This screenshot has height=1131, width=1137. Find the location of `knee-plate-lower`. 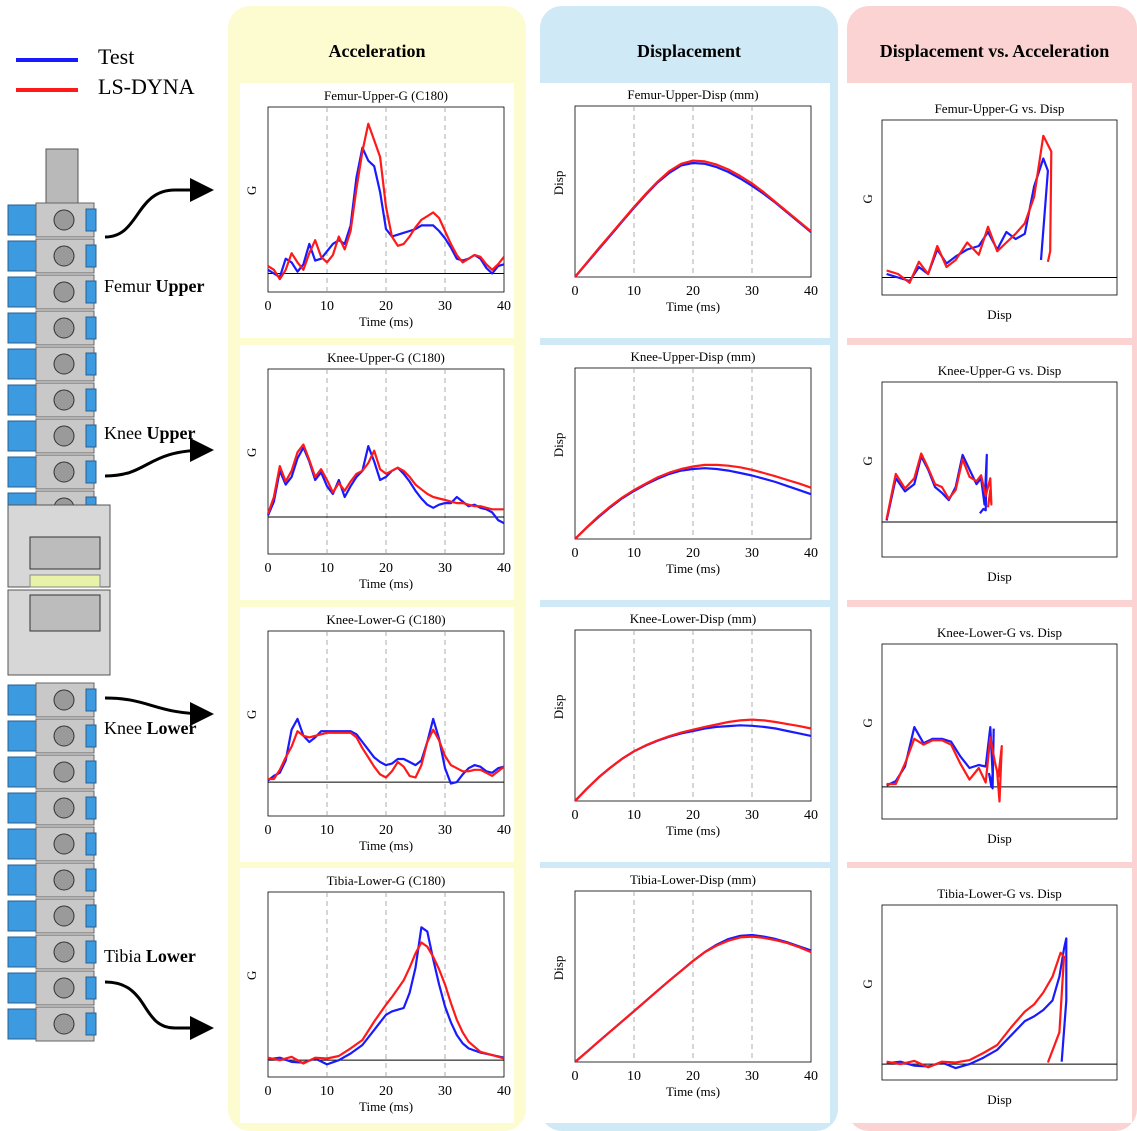

knee-plate-lower is located at coordinates (65, 613).